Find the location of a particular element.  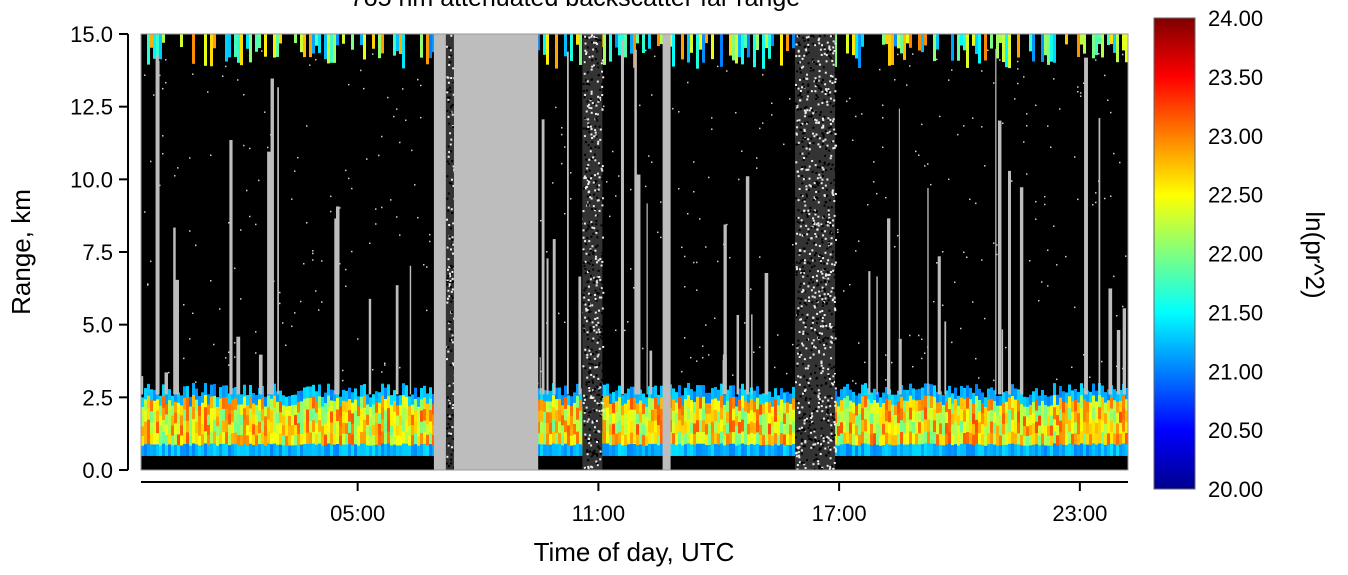

missing-streak is located at coordinates (747, 285).